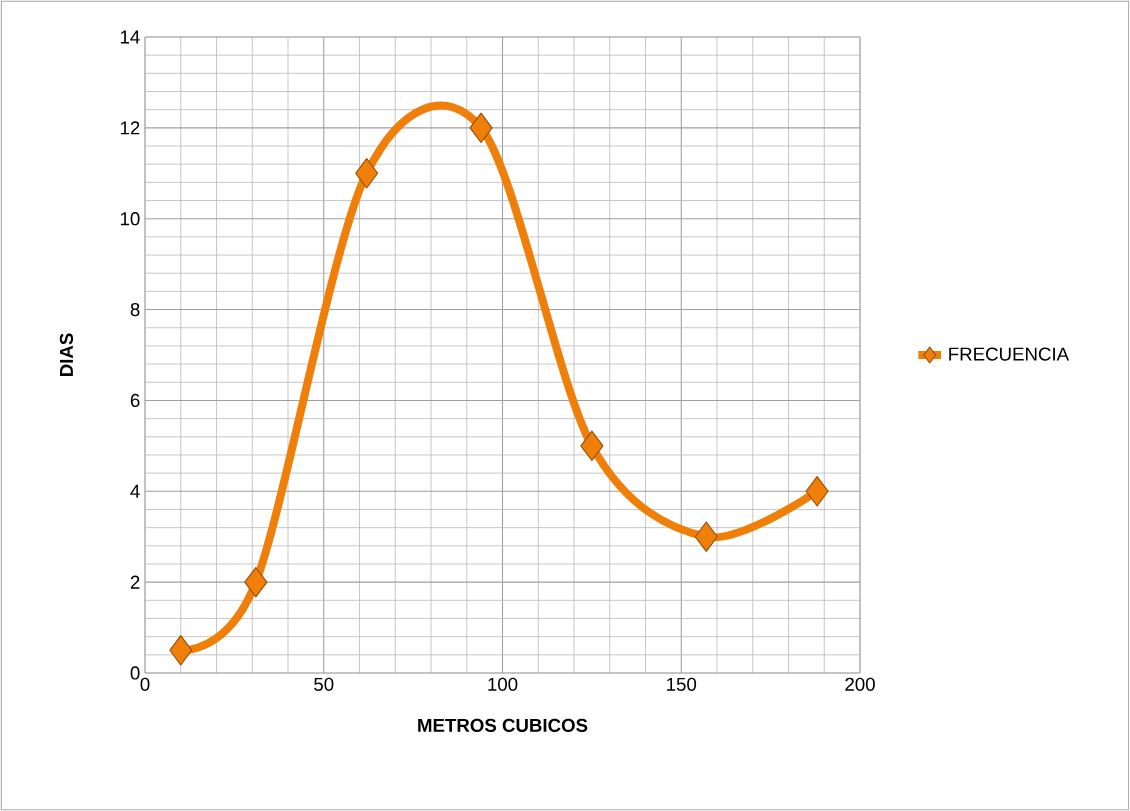 Image resolution: width=1130 pixels, height=811 pixels. I want to click on x-tick-label: 100, so click(503, 684).